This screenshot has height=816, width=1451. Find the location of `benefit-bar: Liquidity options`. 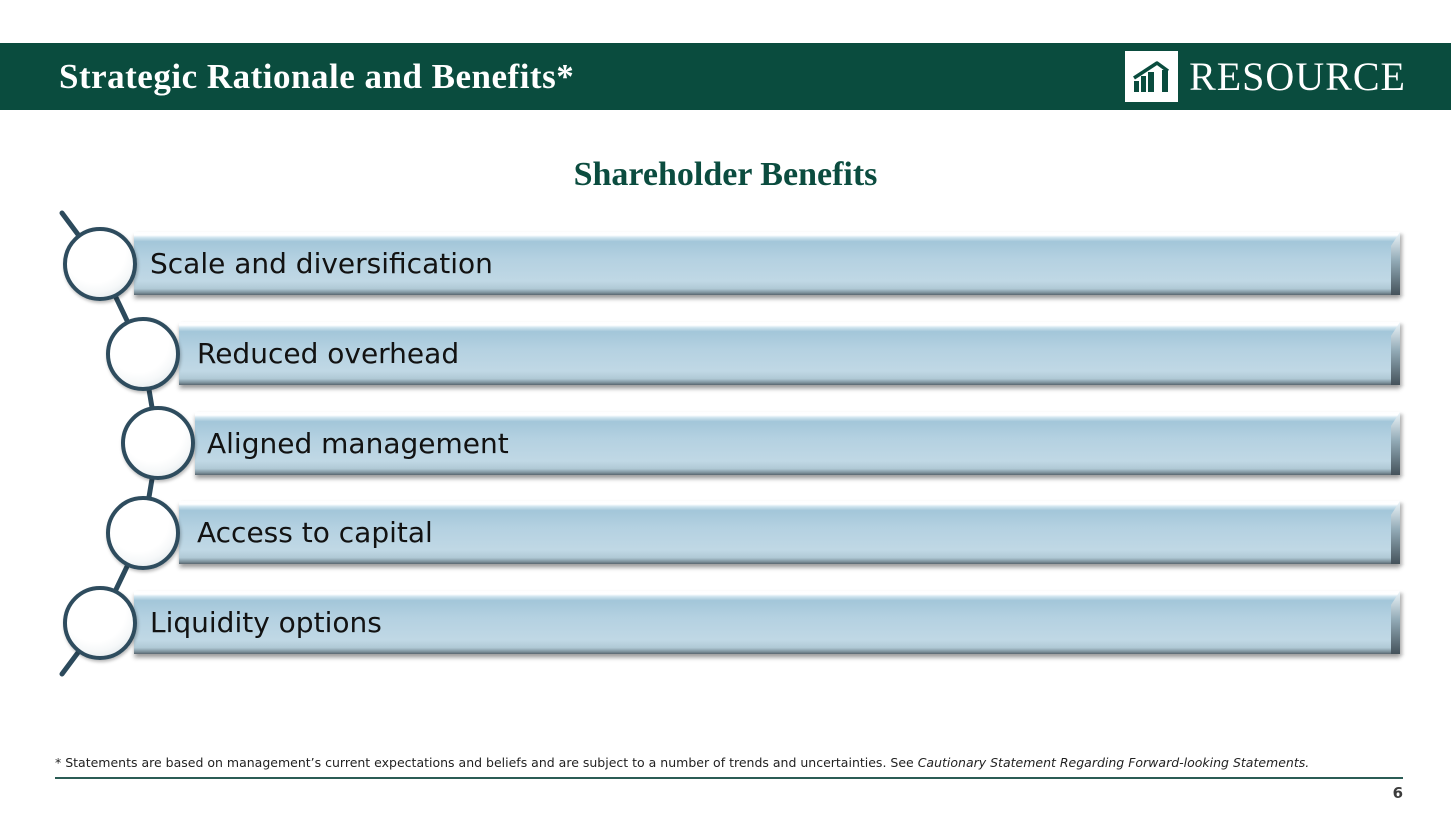

benefit-bar: Liquidity options is located at coordinates (767, 622).